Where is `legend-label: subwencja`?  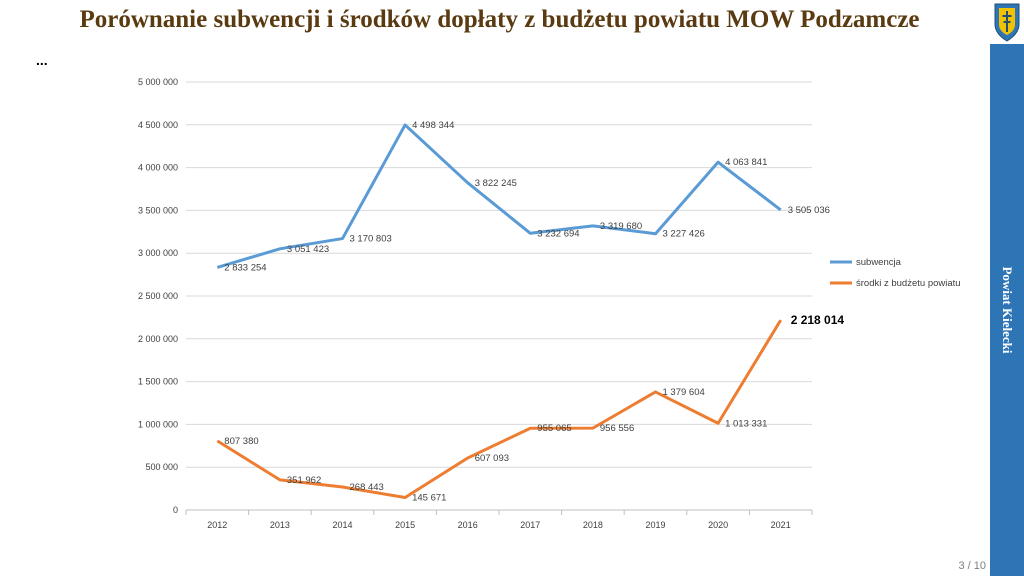 legend-label: subwencja is located at coordinates (879, 262).